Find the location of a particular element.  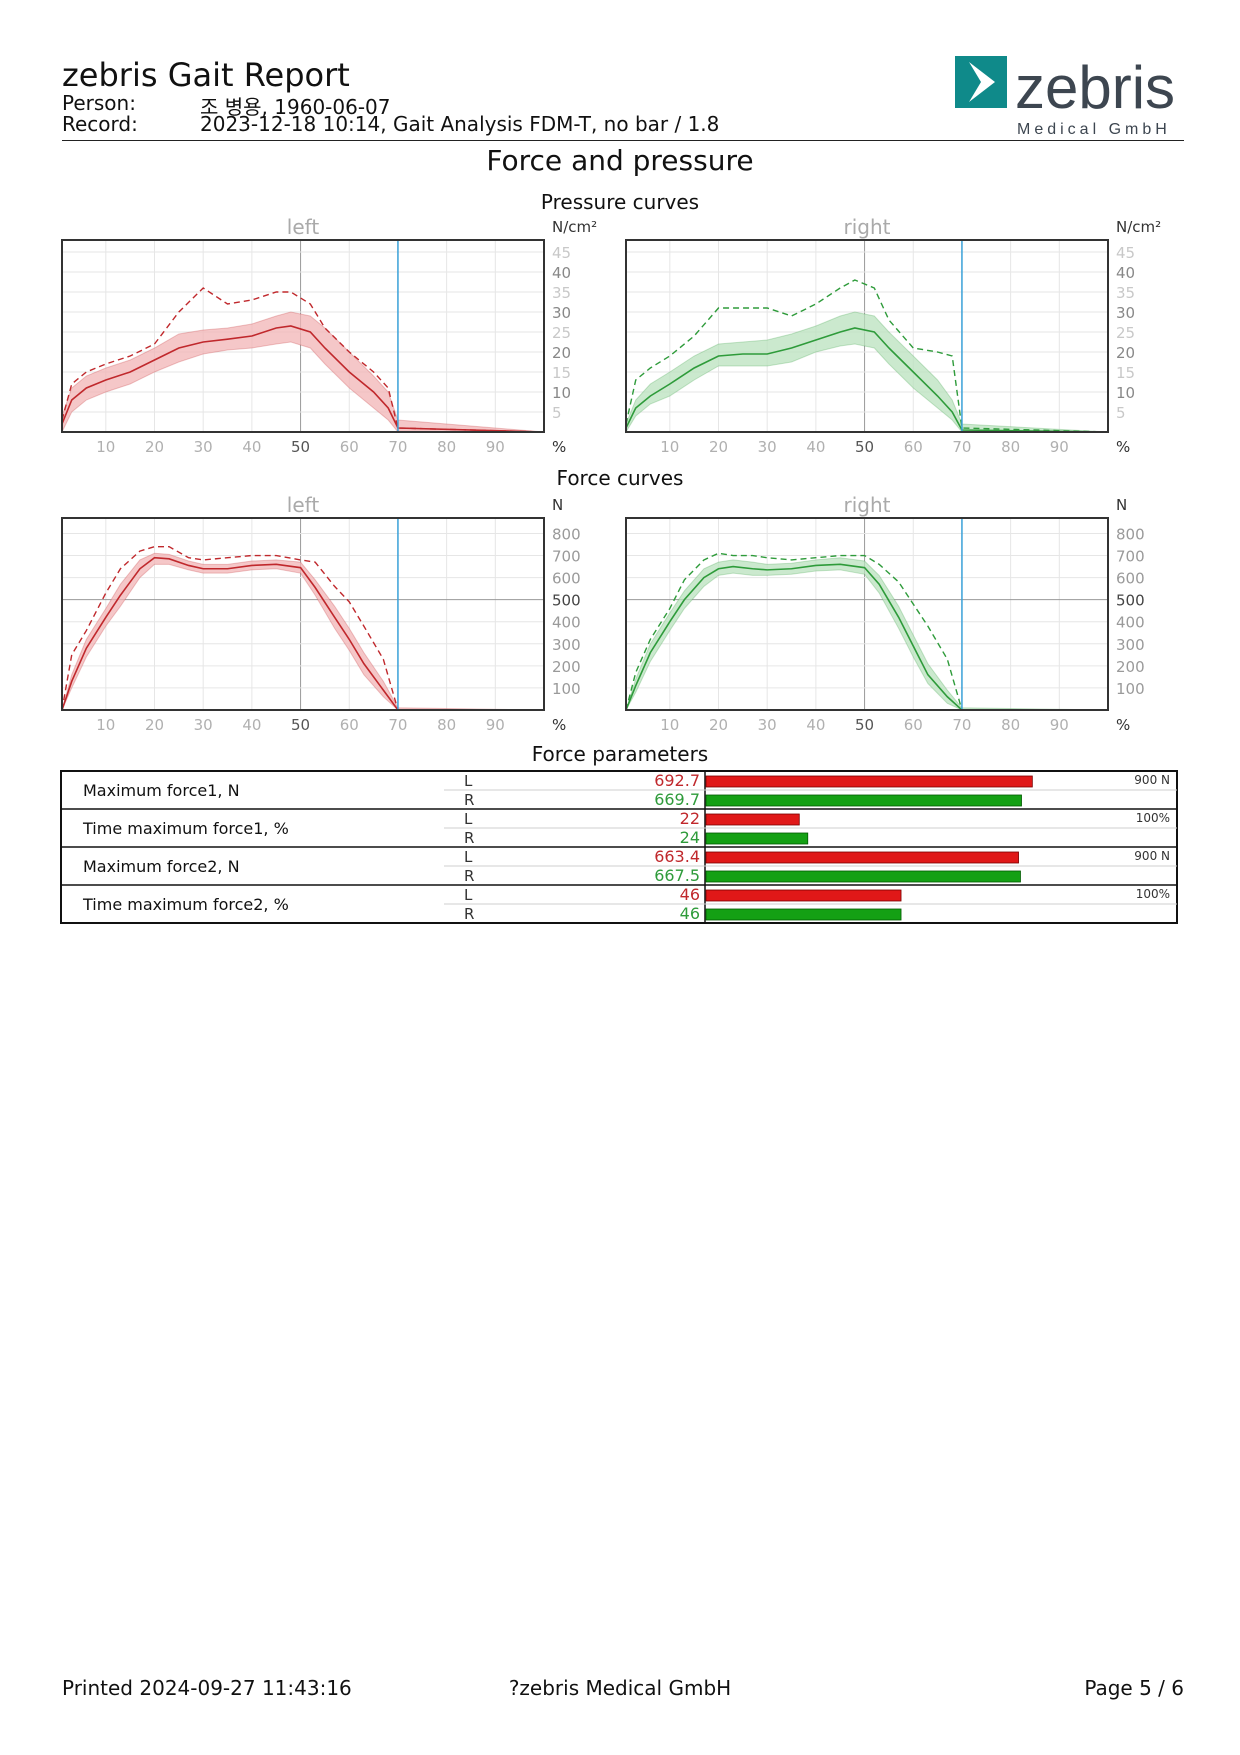

params-r-value: 24 is located at coordinates (690, 837).